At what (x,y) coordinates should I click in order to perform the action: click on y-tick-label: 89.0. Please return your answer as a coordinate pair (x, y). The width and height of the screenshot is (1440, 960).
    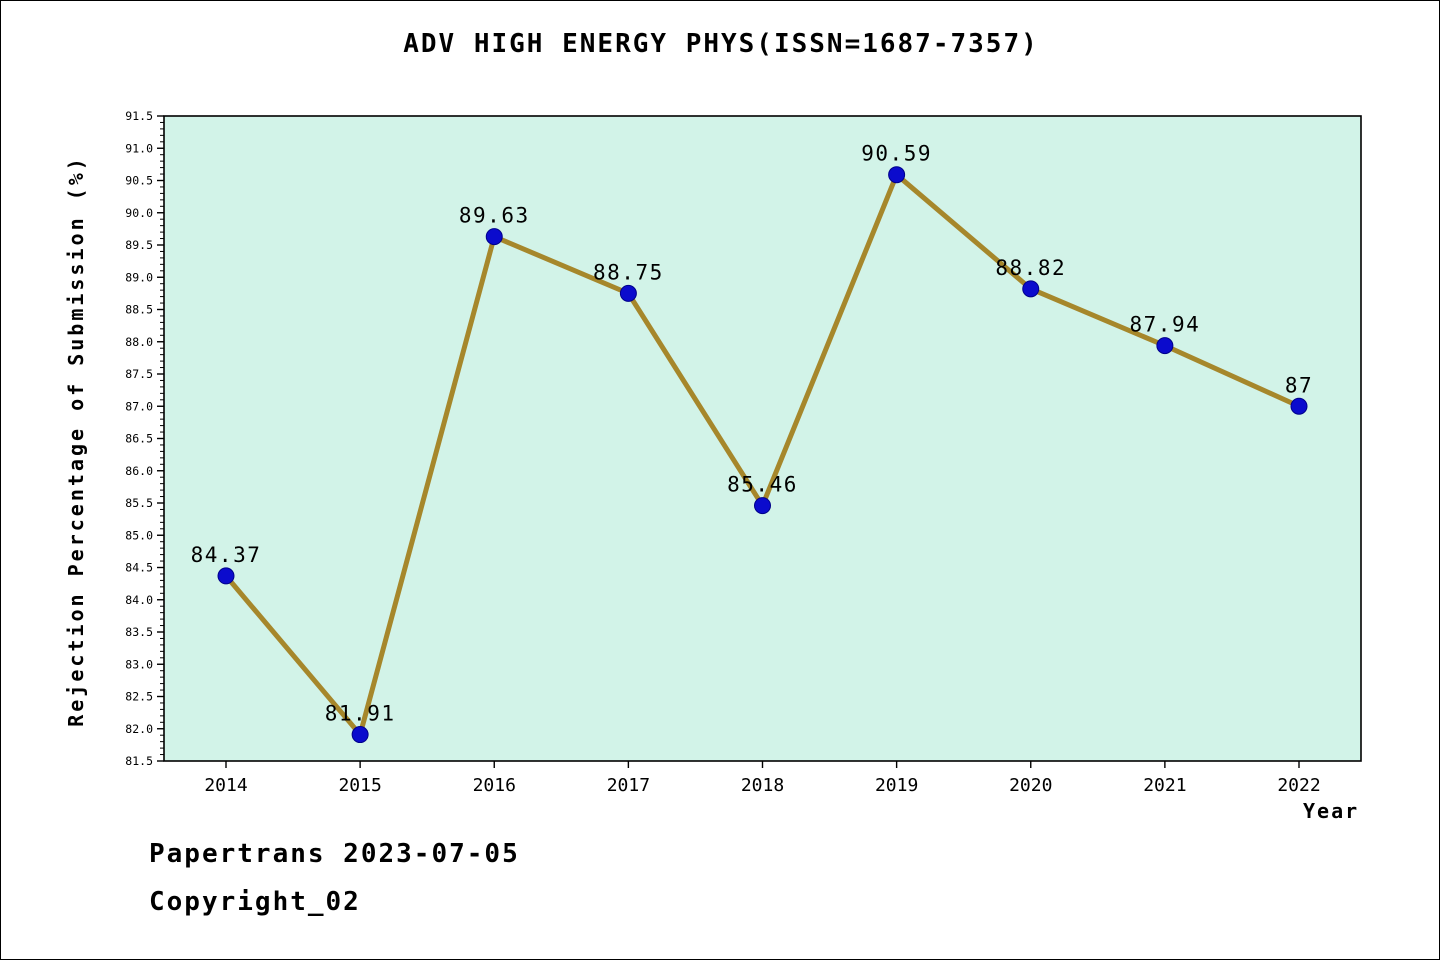
    Looking at the image, I should click on (139, 277).